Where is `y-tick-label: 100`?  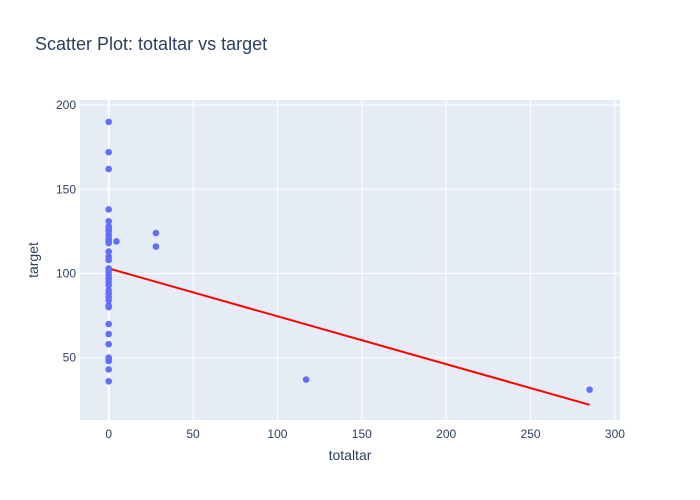
y-tick-label: 100 is located at coordinates (66, 273).